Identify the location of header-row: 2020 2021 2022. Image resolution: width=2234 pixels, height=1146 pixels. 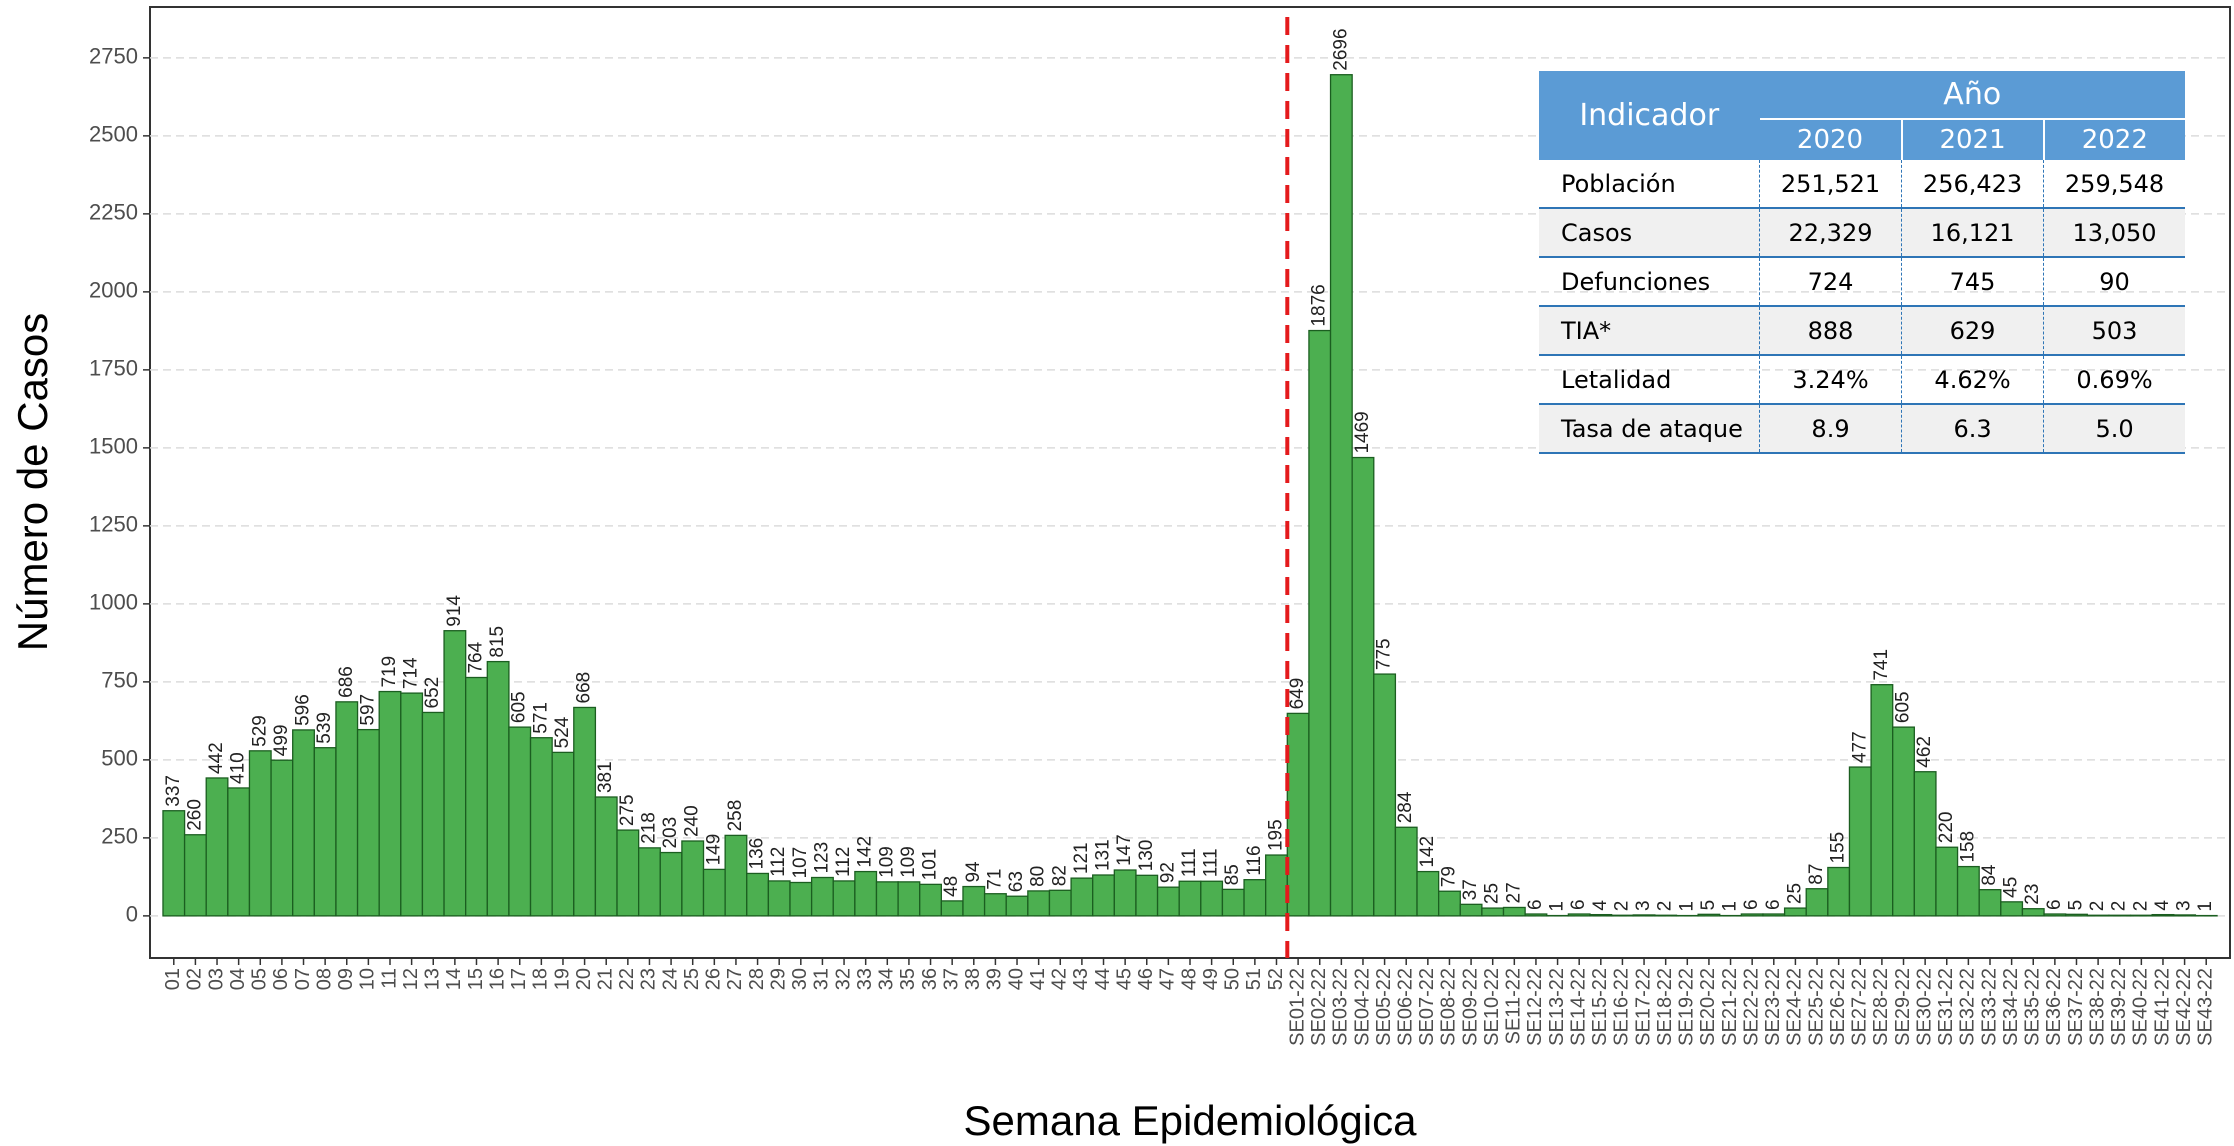
(1862, 139).